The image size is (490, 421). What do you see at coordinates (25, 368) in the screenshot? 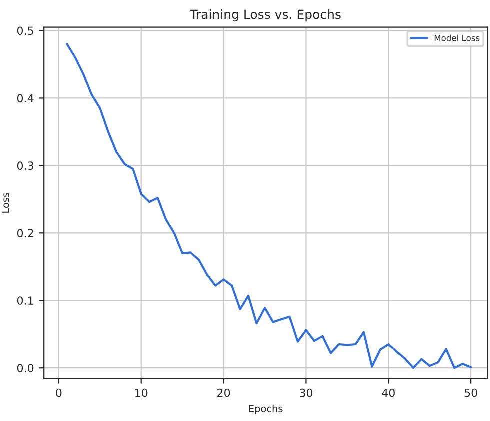
I see `y-tick-label: 0.0` at bounding box center [25, 368].